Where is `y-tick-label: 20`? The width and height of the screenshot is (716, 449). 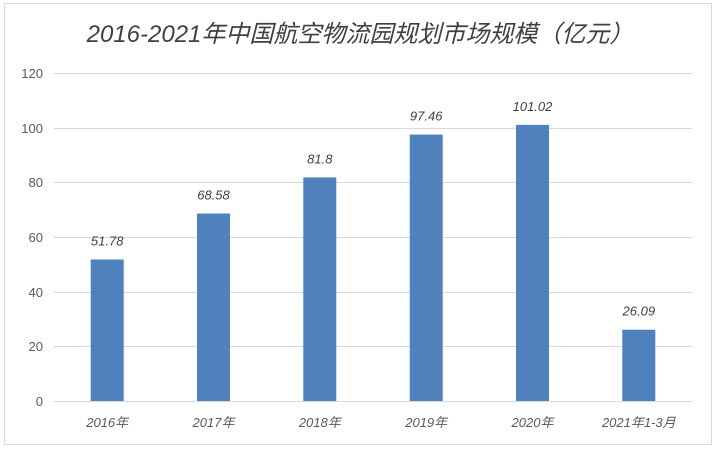 y-tick-label: 20 is located at coordinates (36, 346).